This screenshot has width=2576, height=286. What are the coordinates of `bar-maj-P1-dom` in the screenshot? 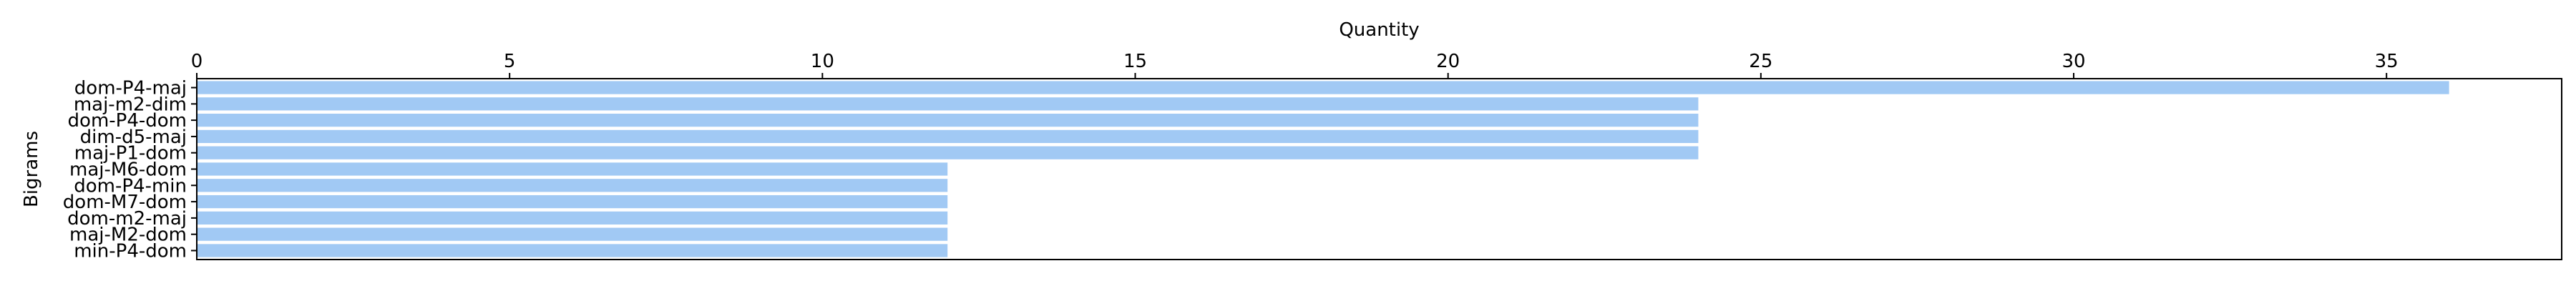 It's located at (948, 152).